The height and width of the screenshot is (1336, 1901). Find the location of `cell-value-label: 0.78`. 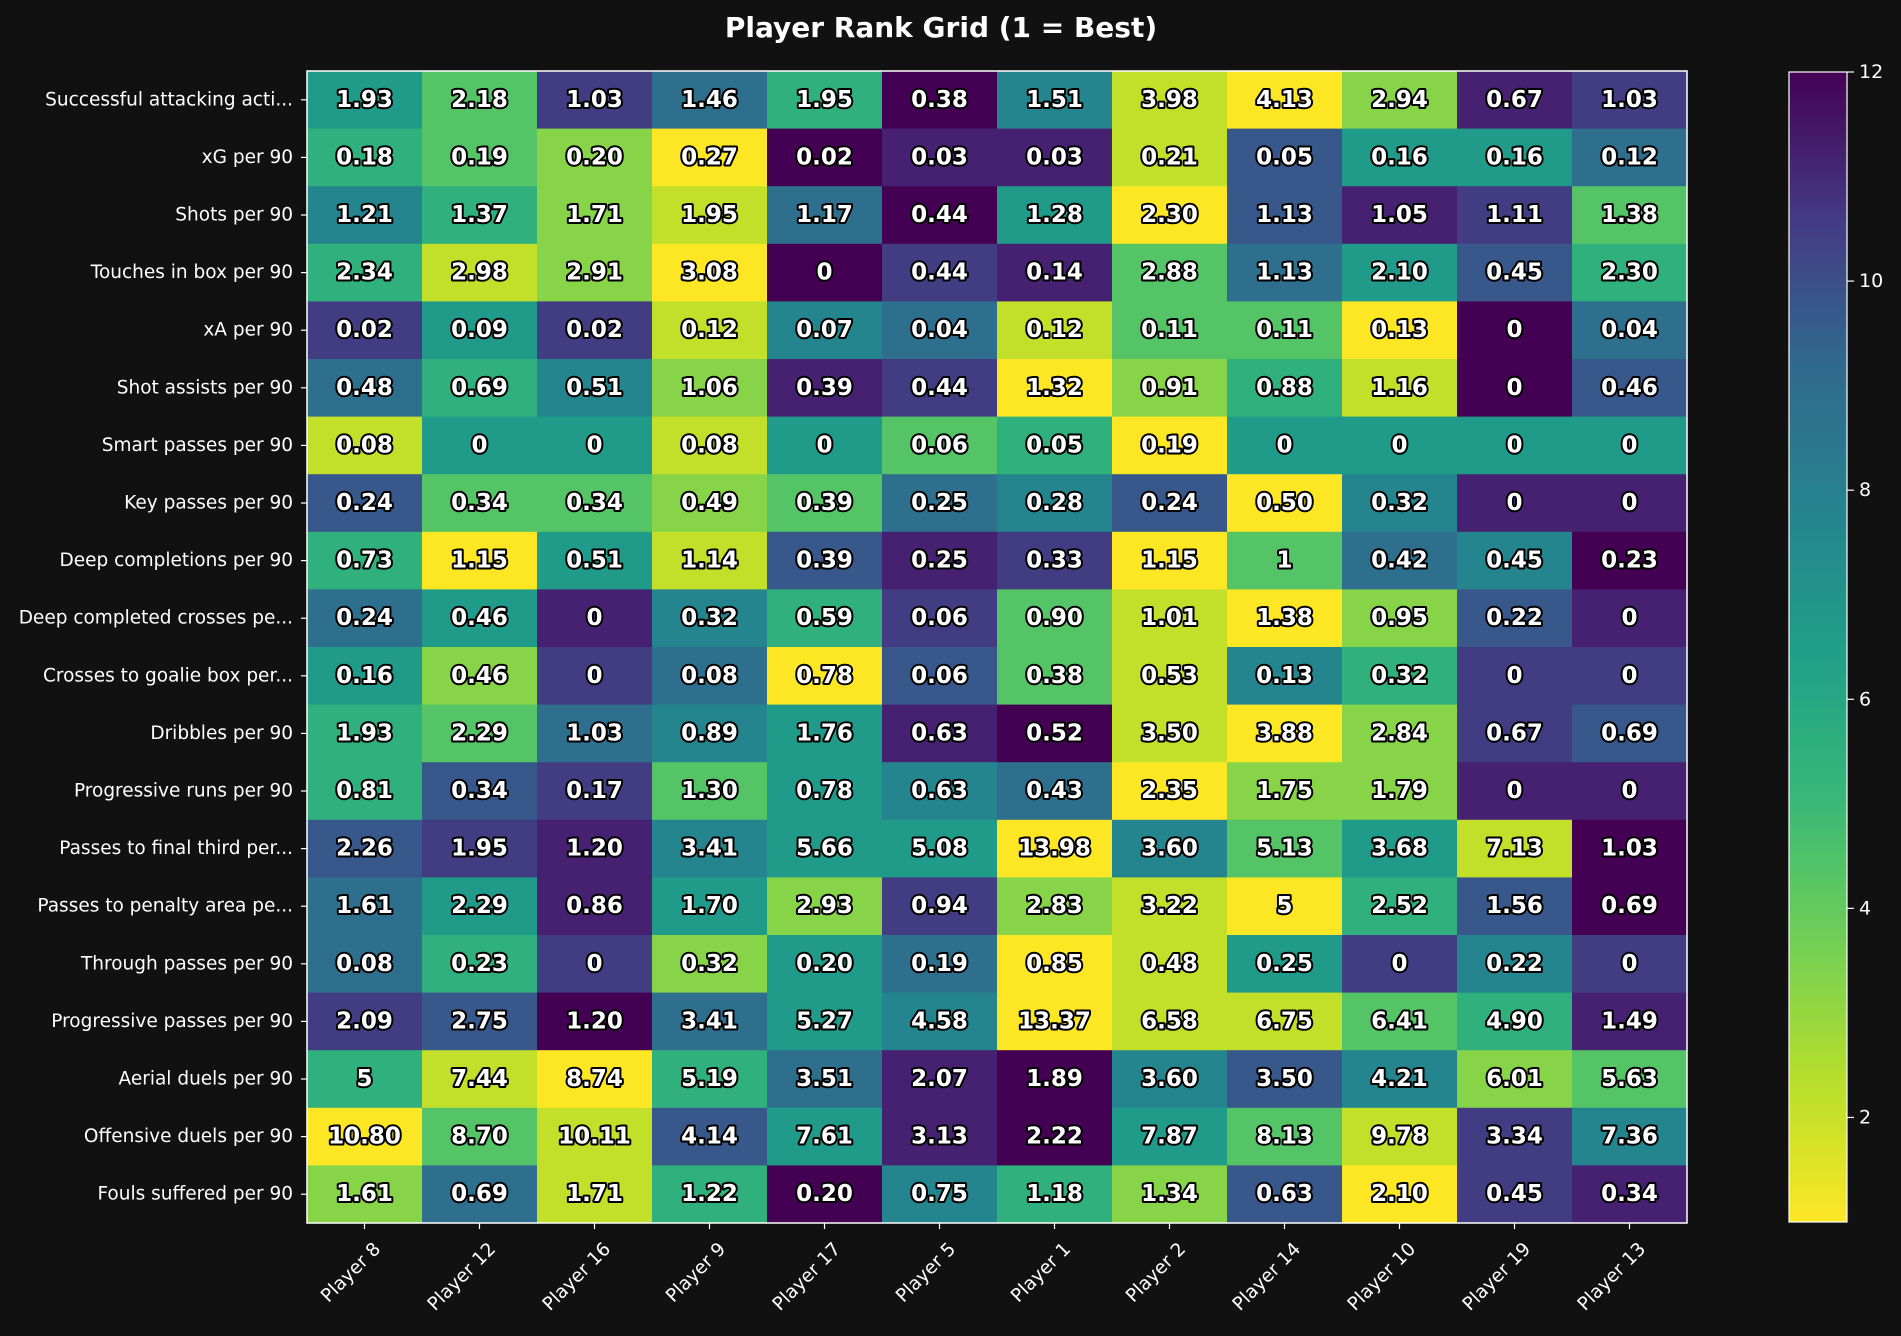

cell-value-label: 0.78 is located at coordinates (824, 791).